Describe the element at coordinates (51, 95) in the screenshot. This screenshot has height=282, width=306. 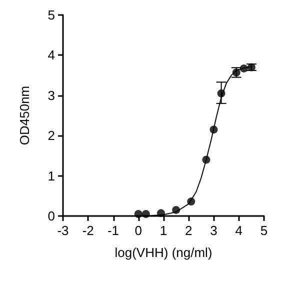
I see `y-tick-label: 3` at that location.